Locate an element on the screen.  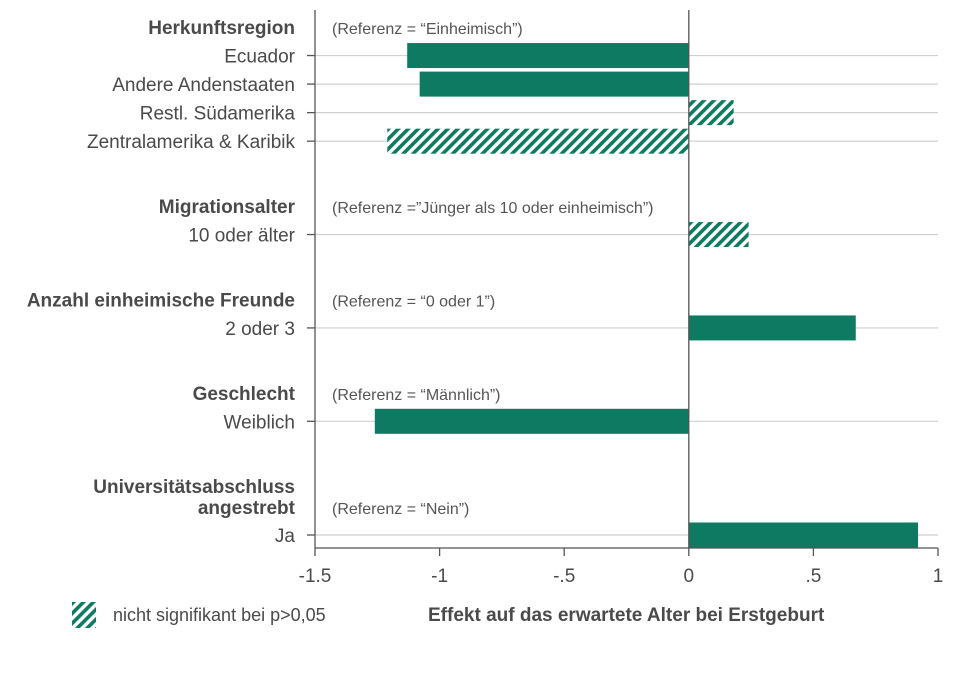
category-label: Ja is located at coordinates (285, 536).